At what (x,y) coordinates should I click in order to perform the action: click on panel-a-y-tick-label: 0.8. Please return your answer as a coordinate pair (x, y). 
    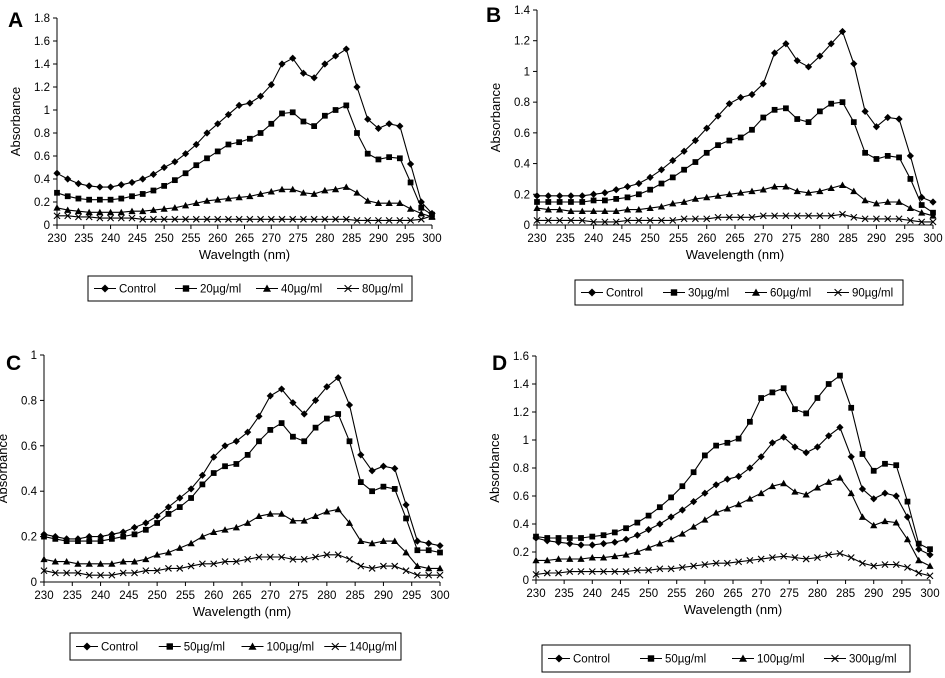
    Looking at the image, I should click on (42, 134).